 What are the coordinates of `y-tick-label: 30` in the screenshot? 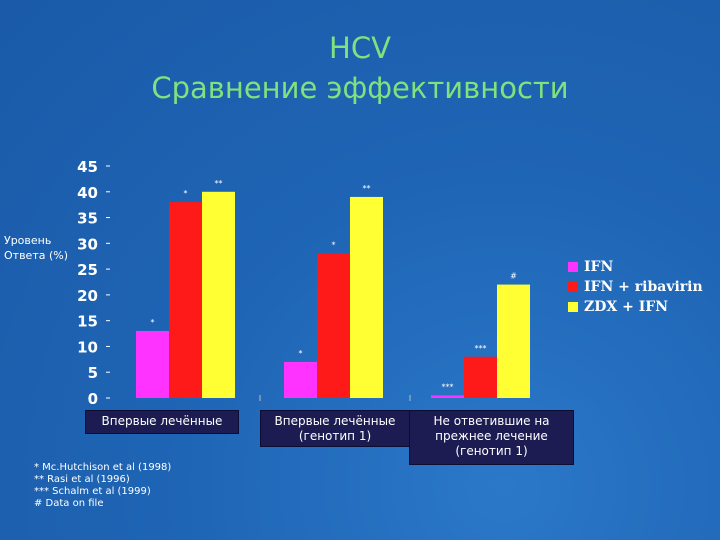 It's located at (87, 244).